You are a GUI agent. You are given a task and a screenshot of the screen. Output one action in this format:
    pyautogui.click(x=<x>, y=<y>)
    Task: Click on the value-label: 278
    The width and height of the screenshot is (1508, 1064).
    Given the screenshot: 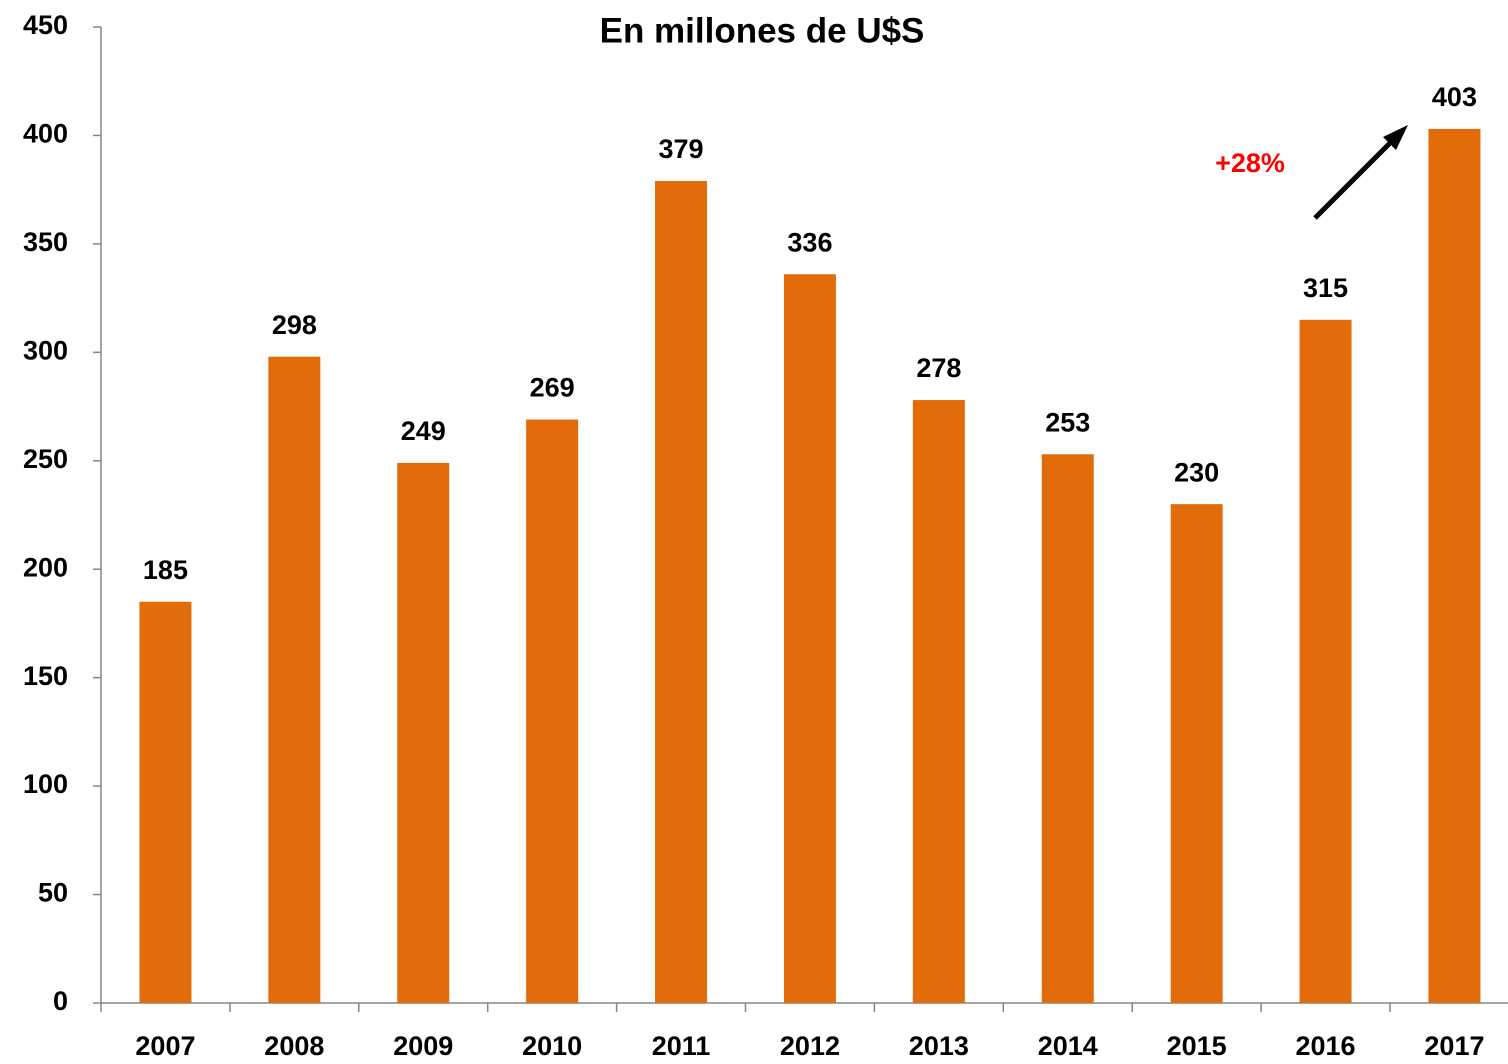 What is the action you would take?
    pyautogui.click(x=938, y=368)
    